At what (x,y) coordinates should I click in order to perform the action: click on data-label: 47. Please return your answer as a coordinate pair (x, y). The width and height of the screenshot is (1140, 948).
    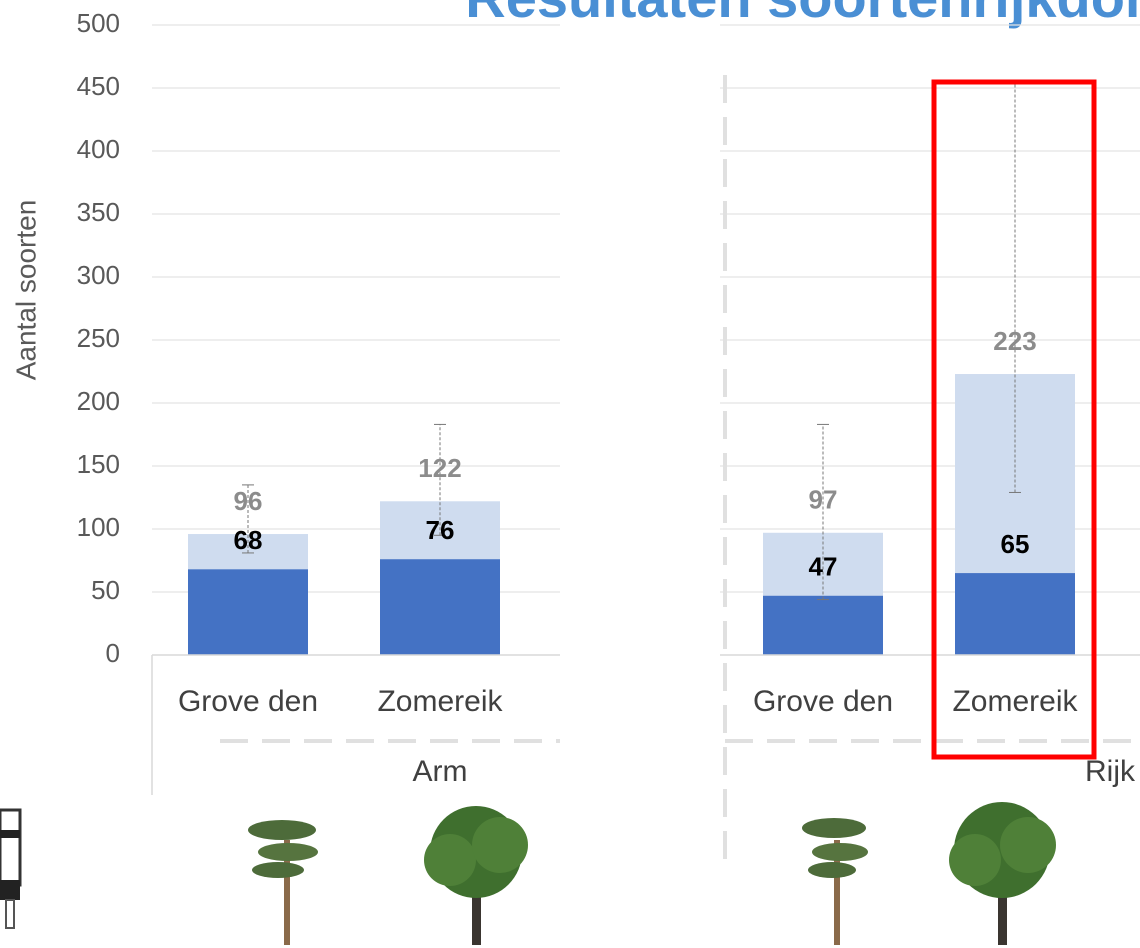
    Looking at the image, I should click on (823, 567).